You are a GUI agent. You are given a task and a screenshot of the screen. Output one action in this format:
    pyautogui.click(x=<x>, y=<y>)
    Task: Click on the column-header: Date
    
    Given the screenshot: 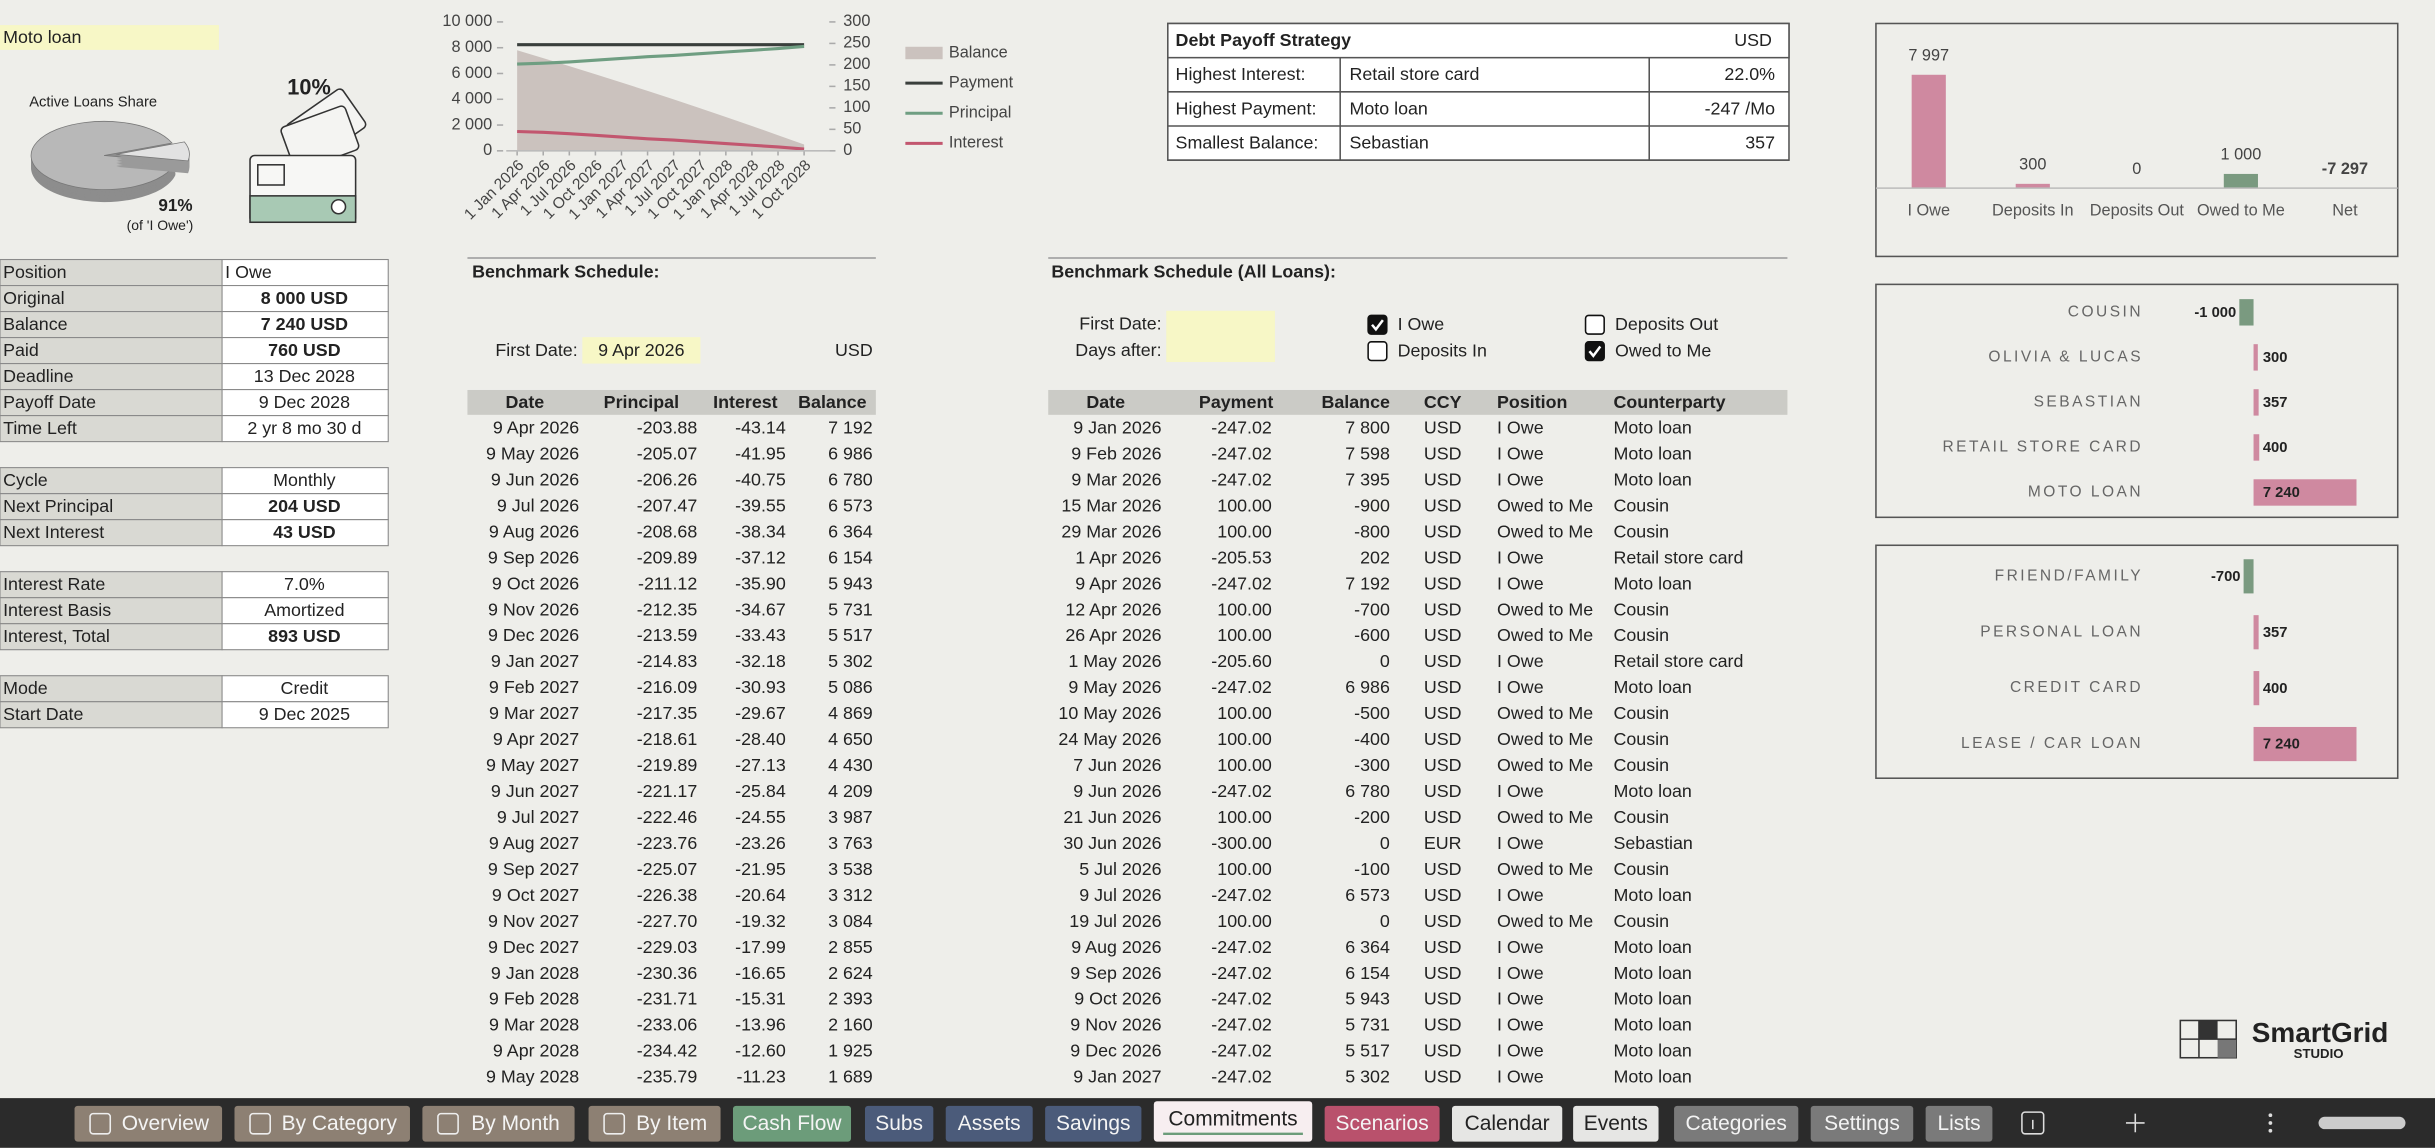 What is the action you would take?
    pyautogui.click(x=1105, y=402)
    